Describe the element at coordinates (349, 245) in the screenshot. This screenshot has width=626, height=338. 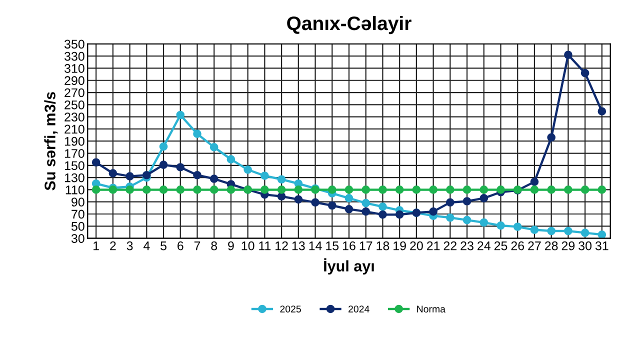
I see `x-tick-label: 16` at that location.